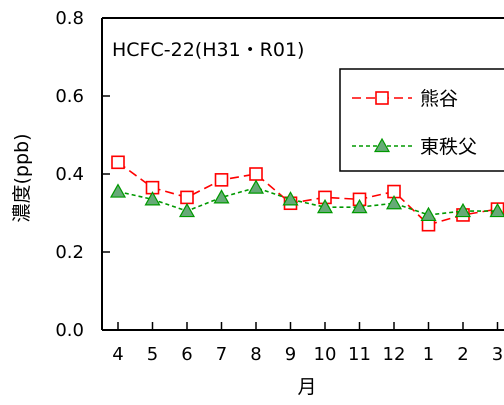 The height and width of the screenshot is (405, 504). I want to click on x-tick-label: 8, so click(255, 354).